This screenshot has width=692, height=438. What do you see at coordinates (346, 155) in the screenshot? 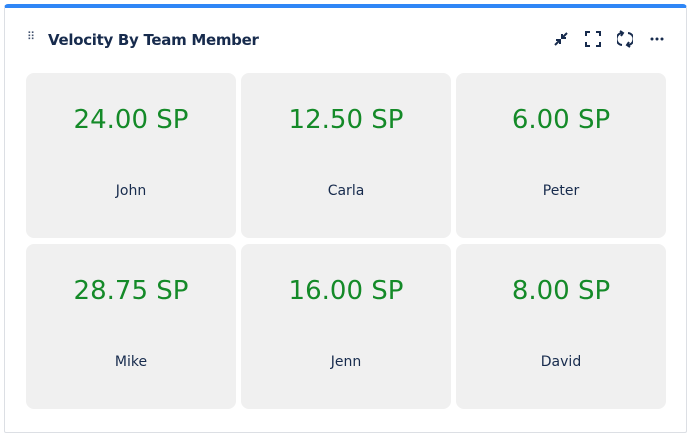
I see `member-tile: 12.50 SP Carla` at bounding box center [346, 155].